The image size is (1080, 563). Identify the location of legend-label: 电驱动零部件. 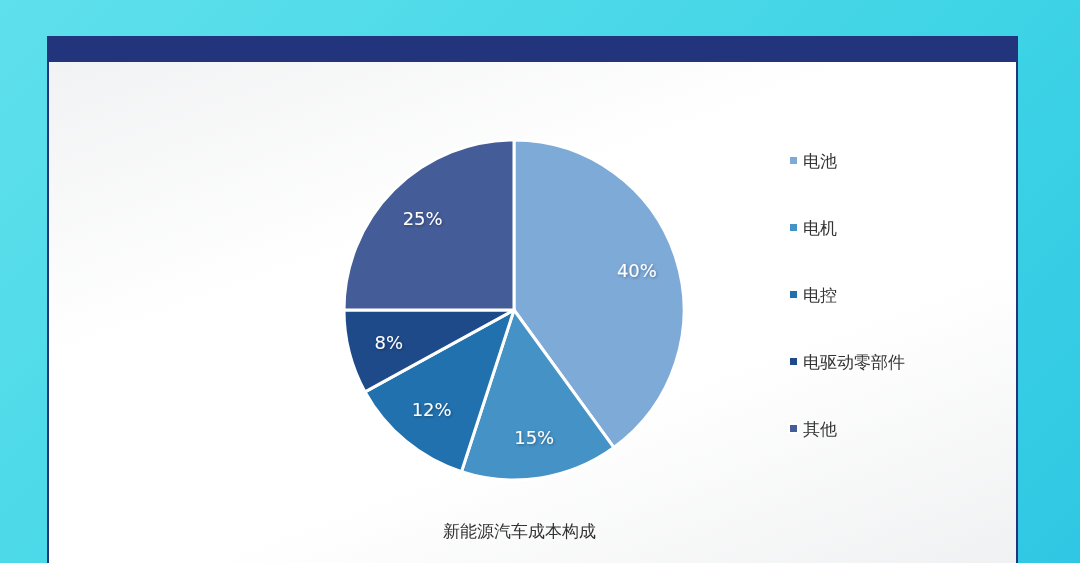
(854, 361).